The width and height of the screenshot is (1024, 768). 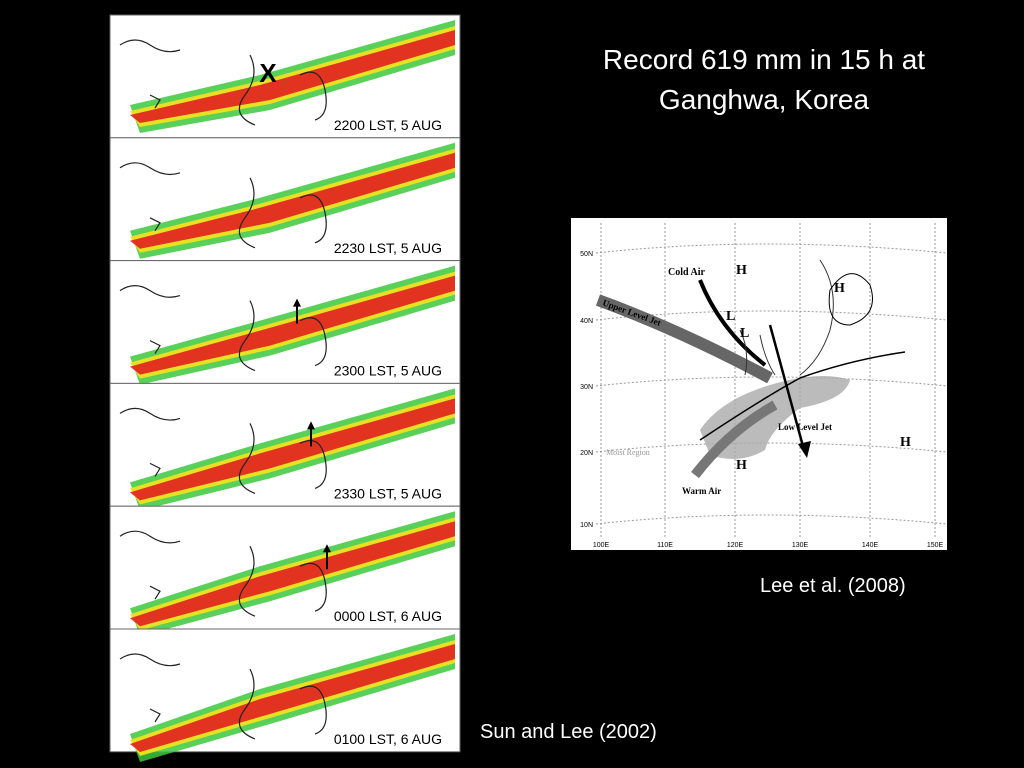 What do you see at coordinates (586, 387) in the screenshot?
I see `lat-label: 30N` at bounding box center [586, 387].